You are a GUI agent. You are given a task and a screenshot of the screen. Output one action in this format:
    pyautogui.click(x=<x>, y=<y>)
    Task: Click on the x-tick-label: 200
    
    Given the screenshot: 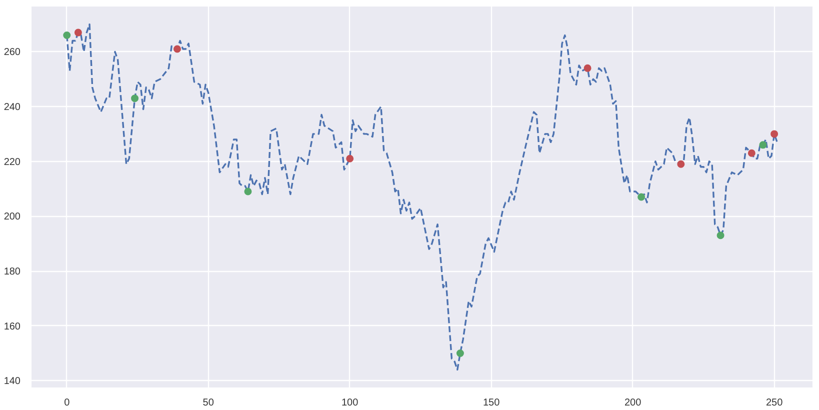 What is the action you would take?
    pyautogui.click(x=633, y=403)
    